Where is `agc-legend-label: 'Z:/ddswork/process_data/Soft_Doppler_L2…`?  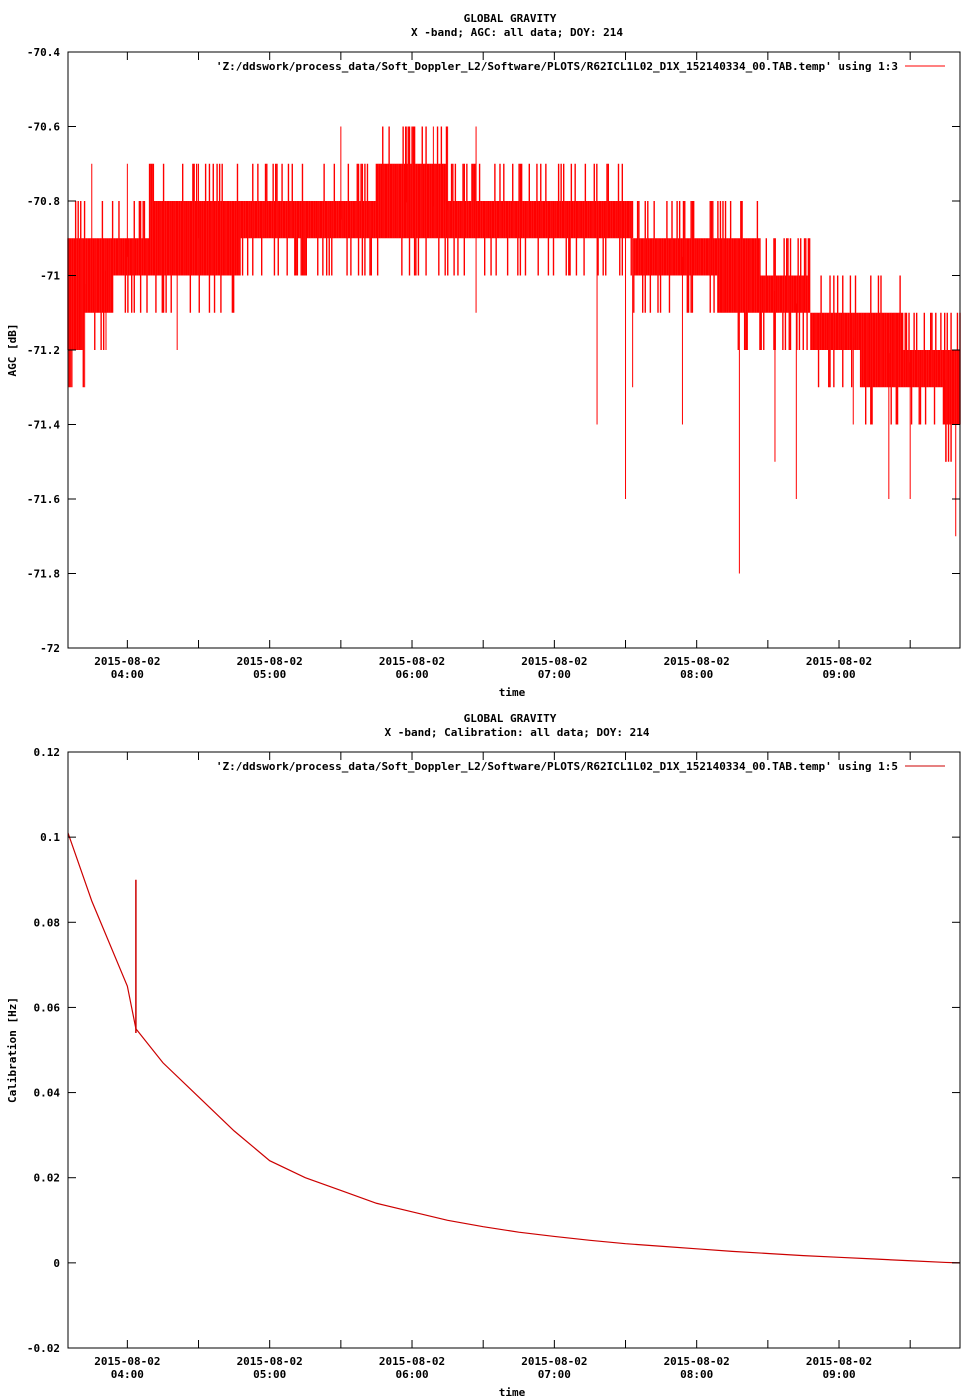
agc-legend-label: 'Z:/ddswork/process_data/Soft_Doppler_L2… is located at coordinates (557, 66).